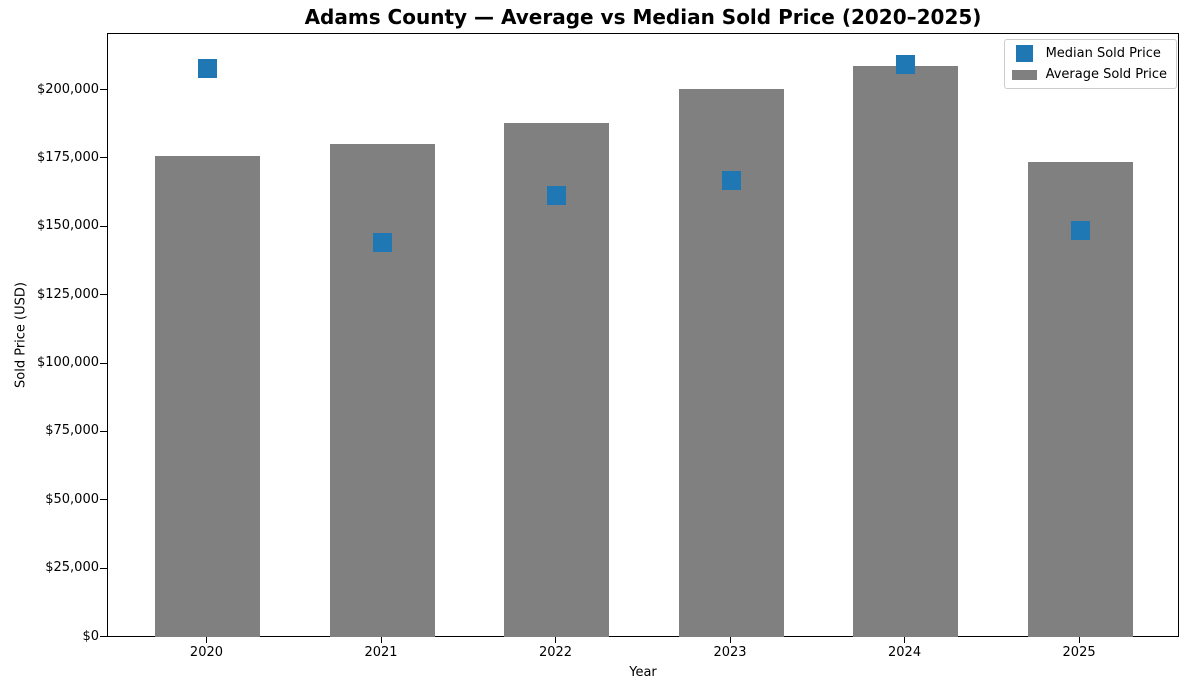 The image size is (1189, 690). Describe the element at coordinates (382, 390) in the screenshot. I see `bar-2021-average` at that location.